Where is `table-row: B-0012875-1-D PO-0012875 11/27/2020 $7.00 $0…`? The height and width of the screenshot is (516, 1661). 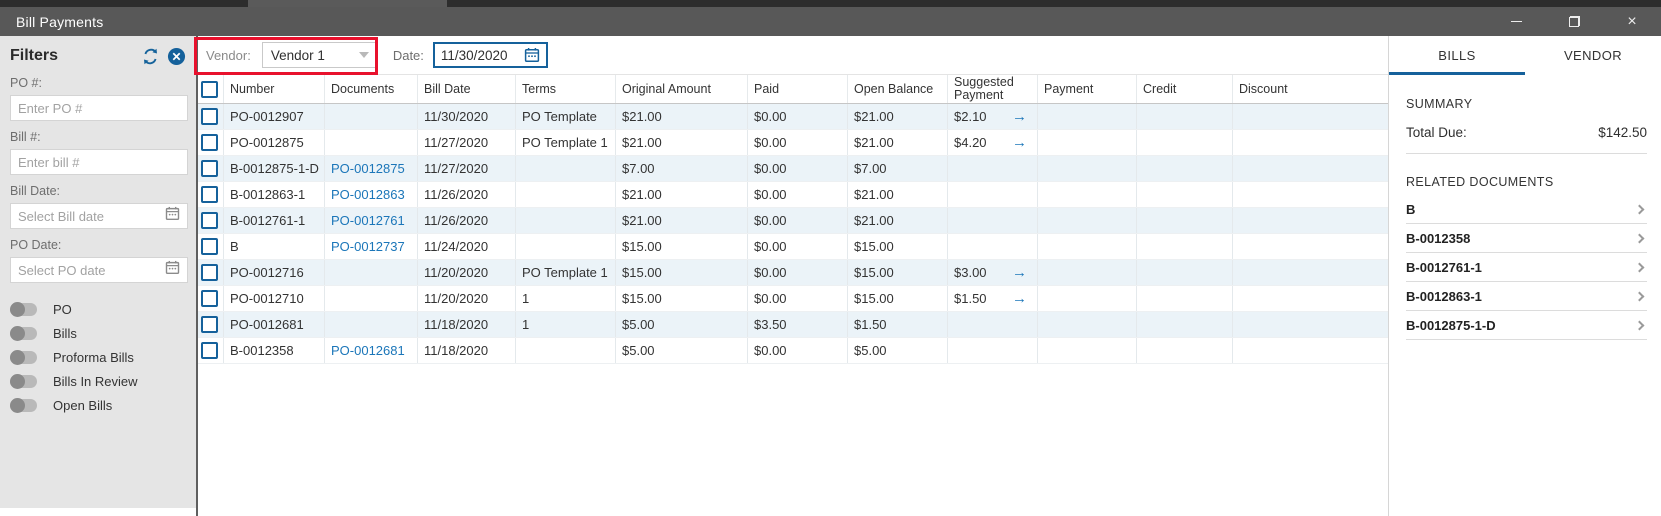 table-row: B-0012875-1-D PO-0012875 11/27/2020 $7.00 $0… is located at coordinates (793, 169).